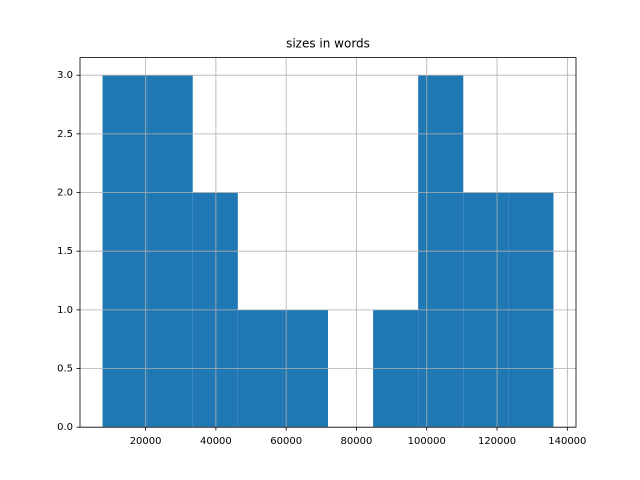 The image size is (640, 480). What do you see at coordinates (567, 441) in the screenshot?
I see `x-tick-label: 140000` at bounding box center [567, 441].